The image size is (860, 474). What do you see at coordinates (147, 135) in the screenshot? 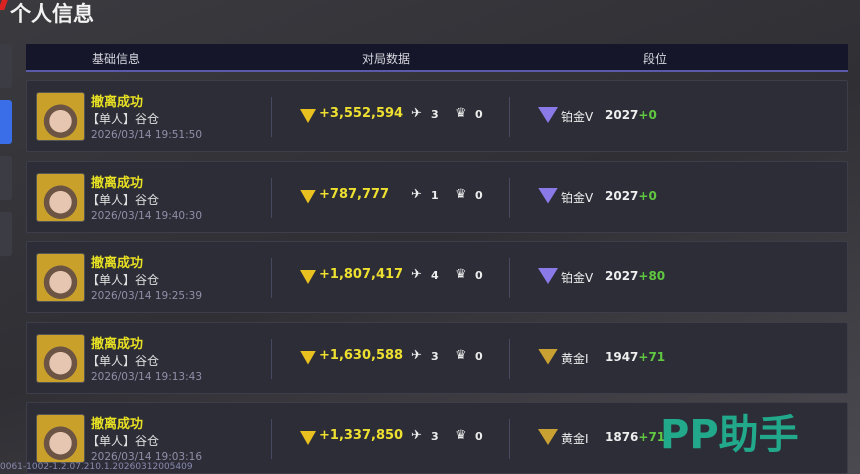
I see `match-time: 2026/03/14 19:51:50` at bounding box center [147, 135].